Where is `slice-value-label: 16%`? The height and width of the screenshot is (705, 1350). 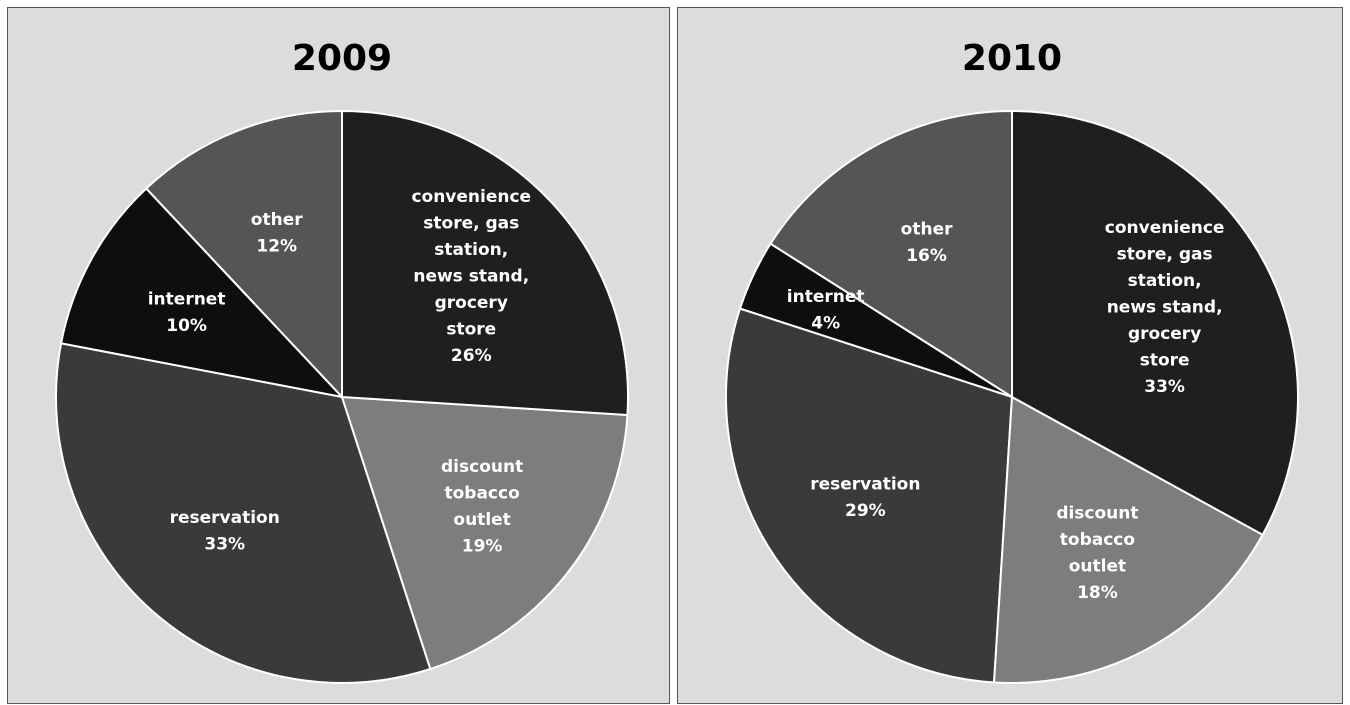
slice-value-label: 16% is located at coordinates (926, 256).